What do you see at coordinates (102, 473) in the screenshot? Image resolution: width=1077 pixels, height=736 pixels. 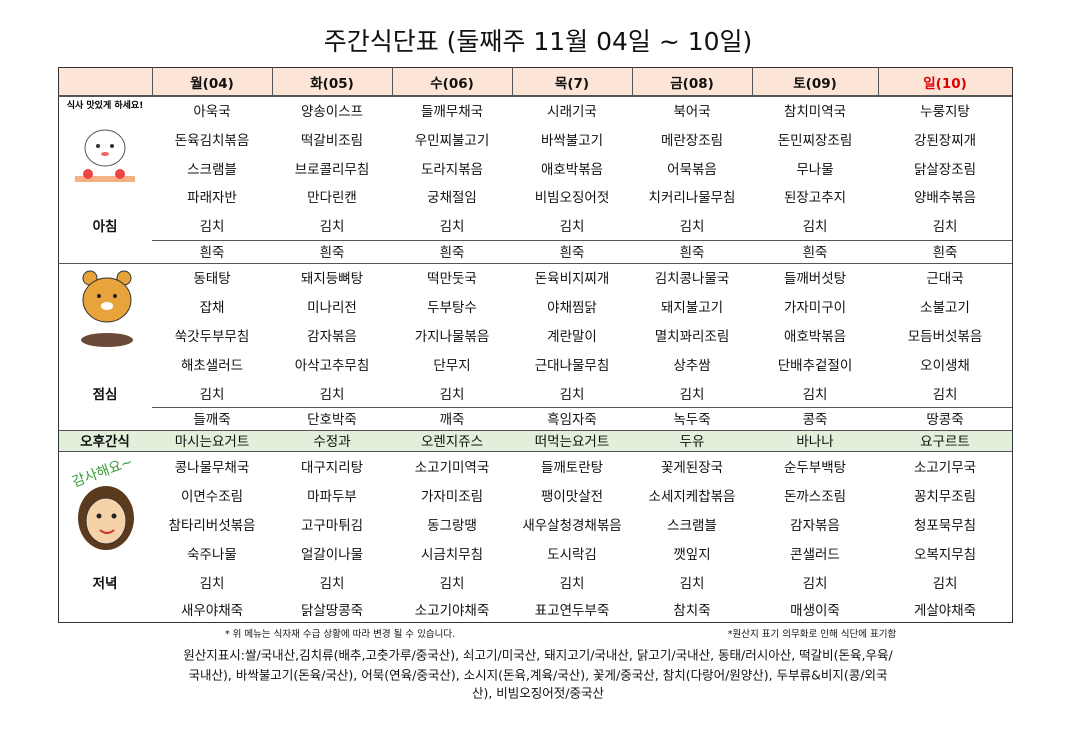 I see `image-caption: 감사해요~` at bounding box center [102, 473].